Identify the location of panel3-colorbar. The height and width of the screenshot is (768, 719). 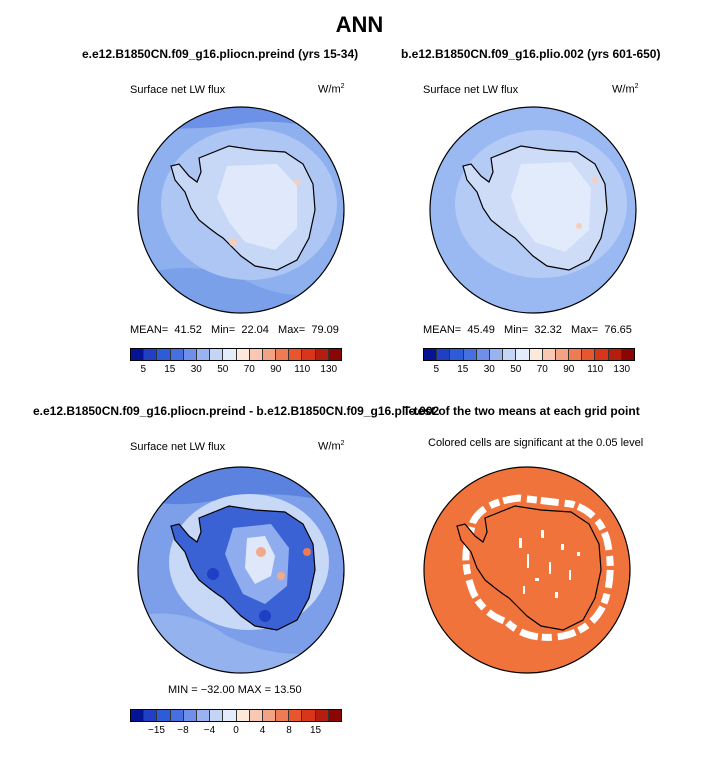
(236, 715).